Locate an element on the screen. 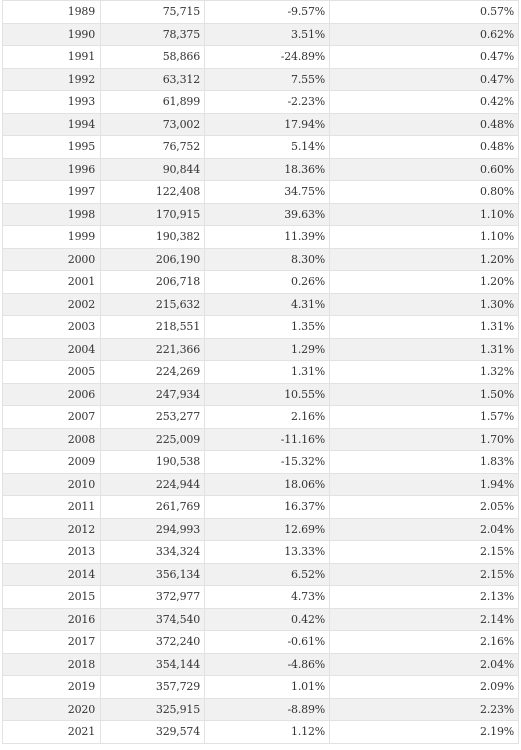  change-cell: 39.63% is located at coordinates (267, 214).